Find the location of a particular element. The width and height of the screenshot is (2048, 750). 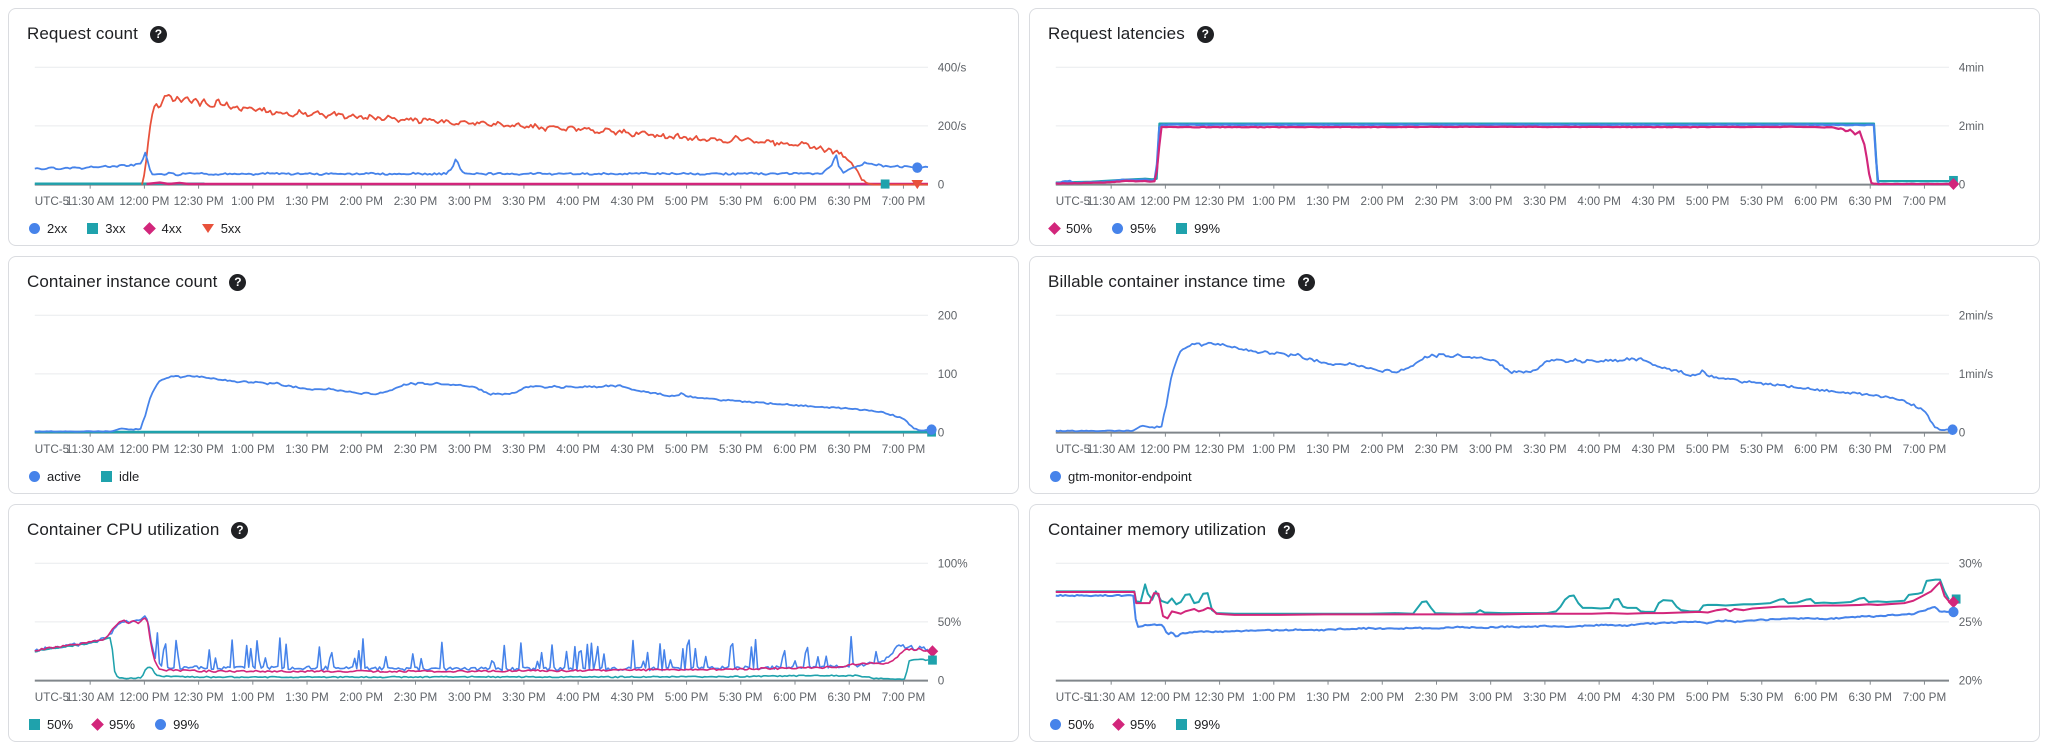

legend-item-3xx: 3xx is located at coordinates (106, 228).